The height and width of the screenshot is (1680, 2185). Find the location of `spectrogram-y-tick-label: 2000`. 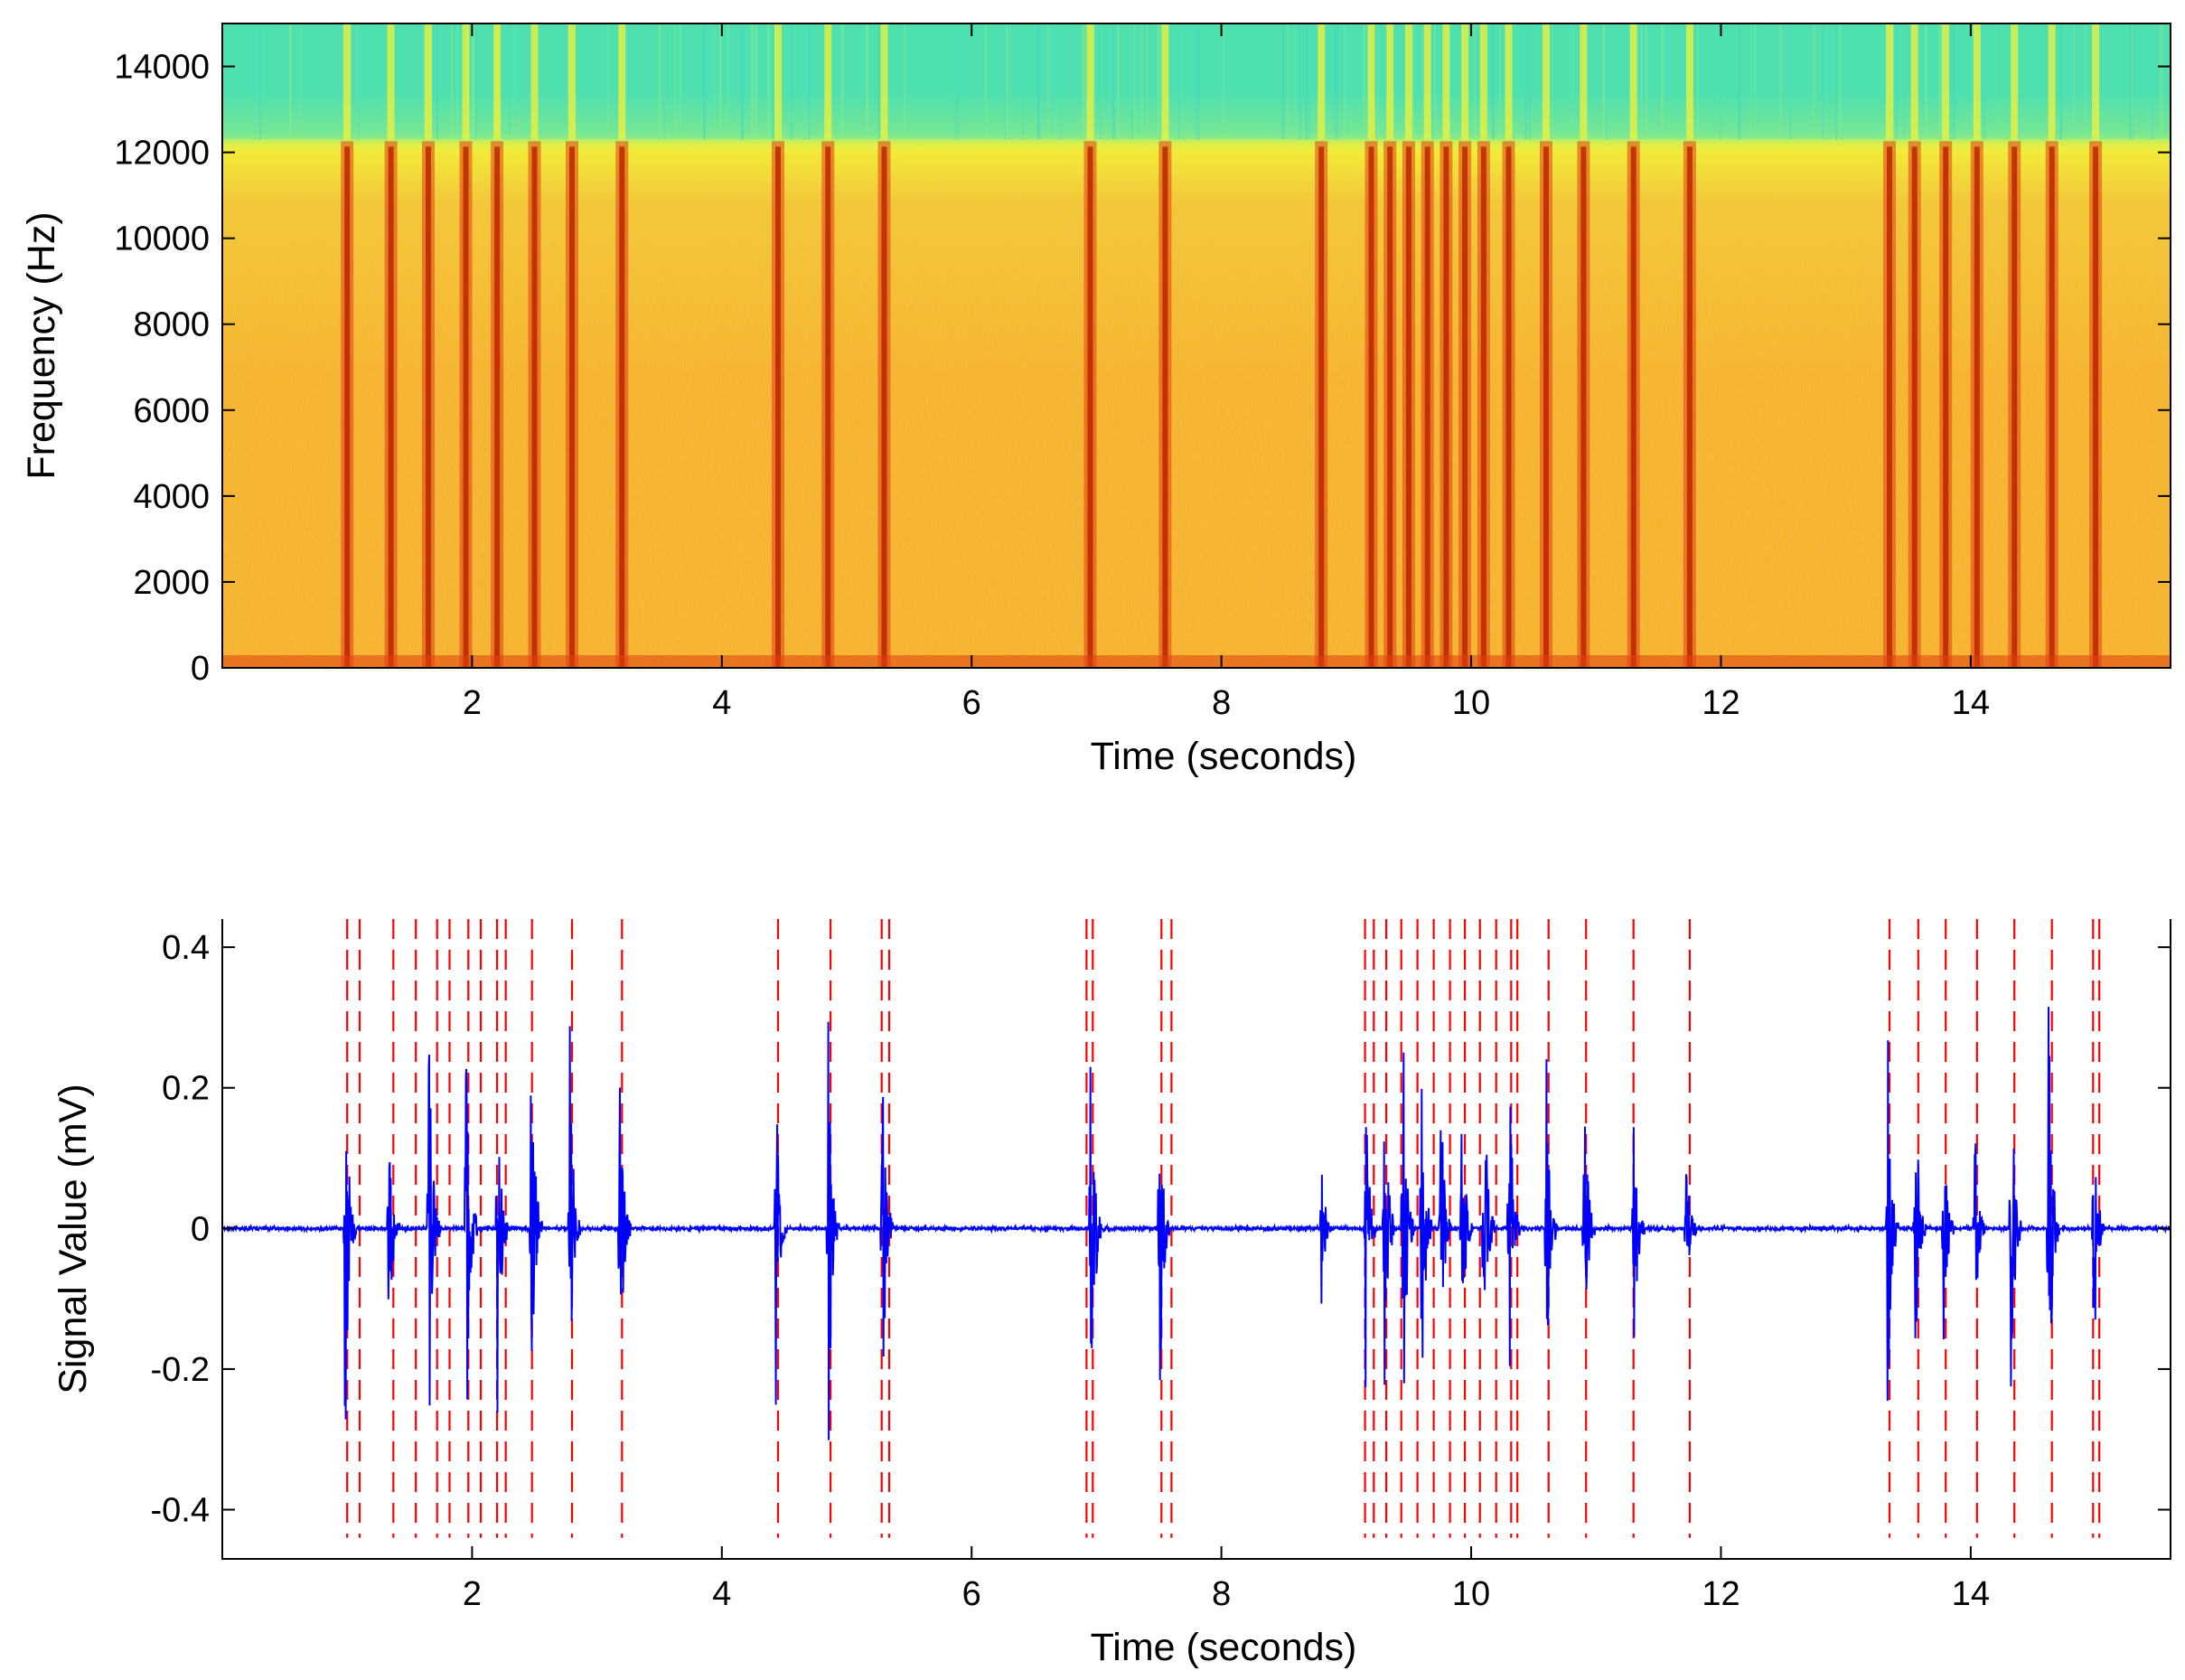

spectrogram-y-tick-label: 2000 is located at coordinates (171, 583).